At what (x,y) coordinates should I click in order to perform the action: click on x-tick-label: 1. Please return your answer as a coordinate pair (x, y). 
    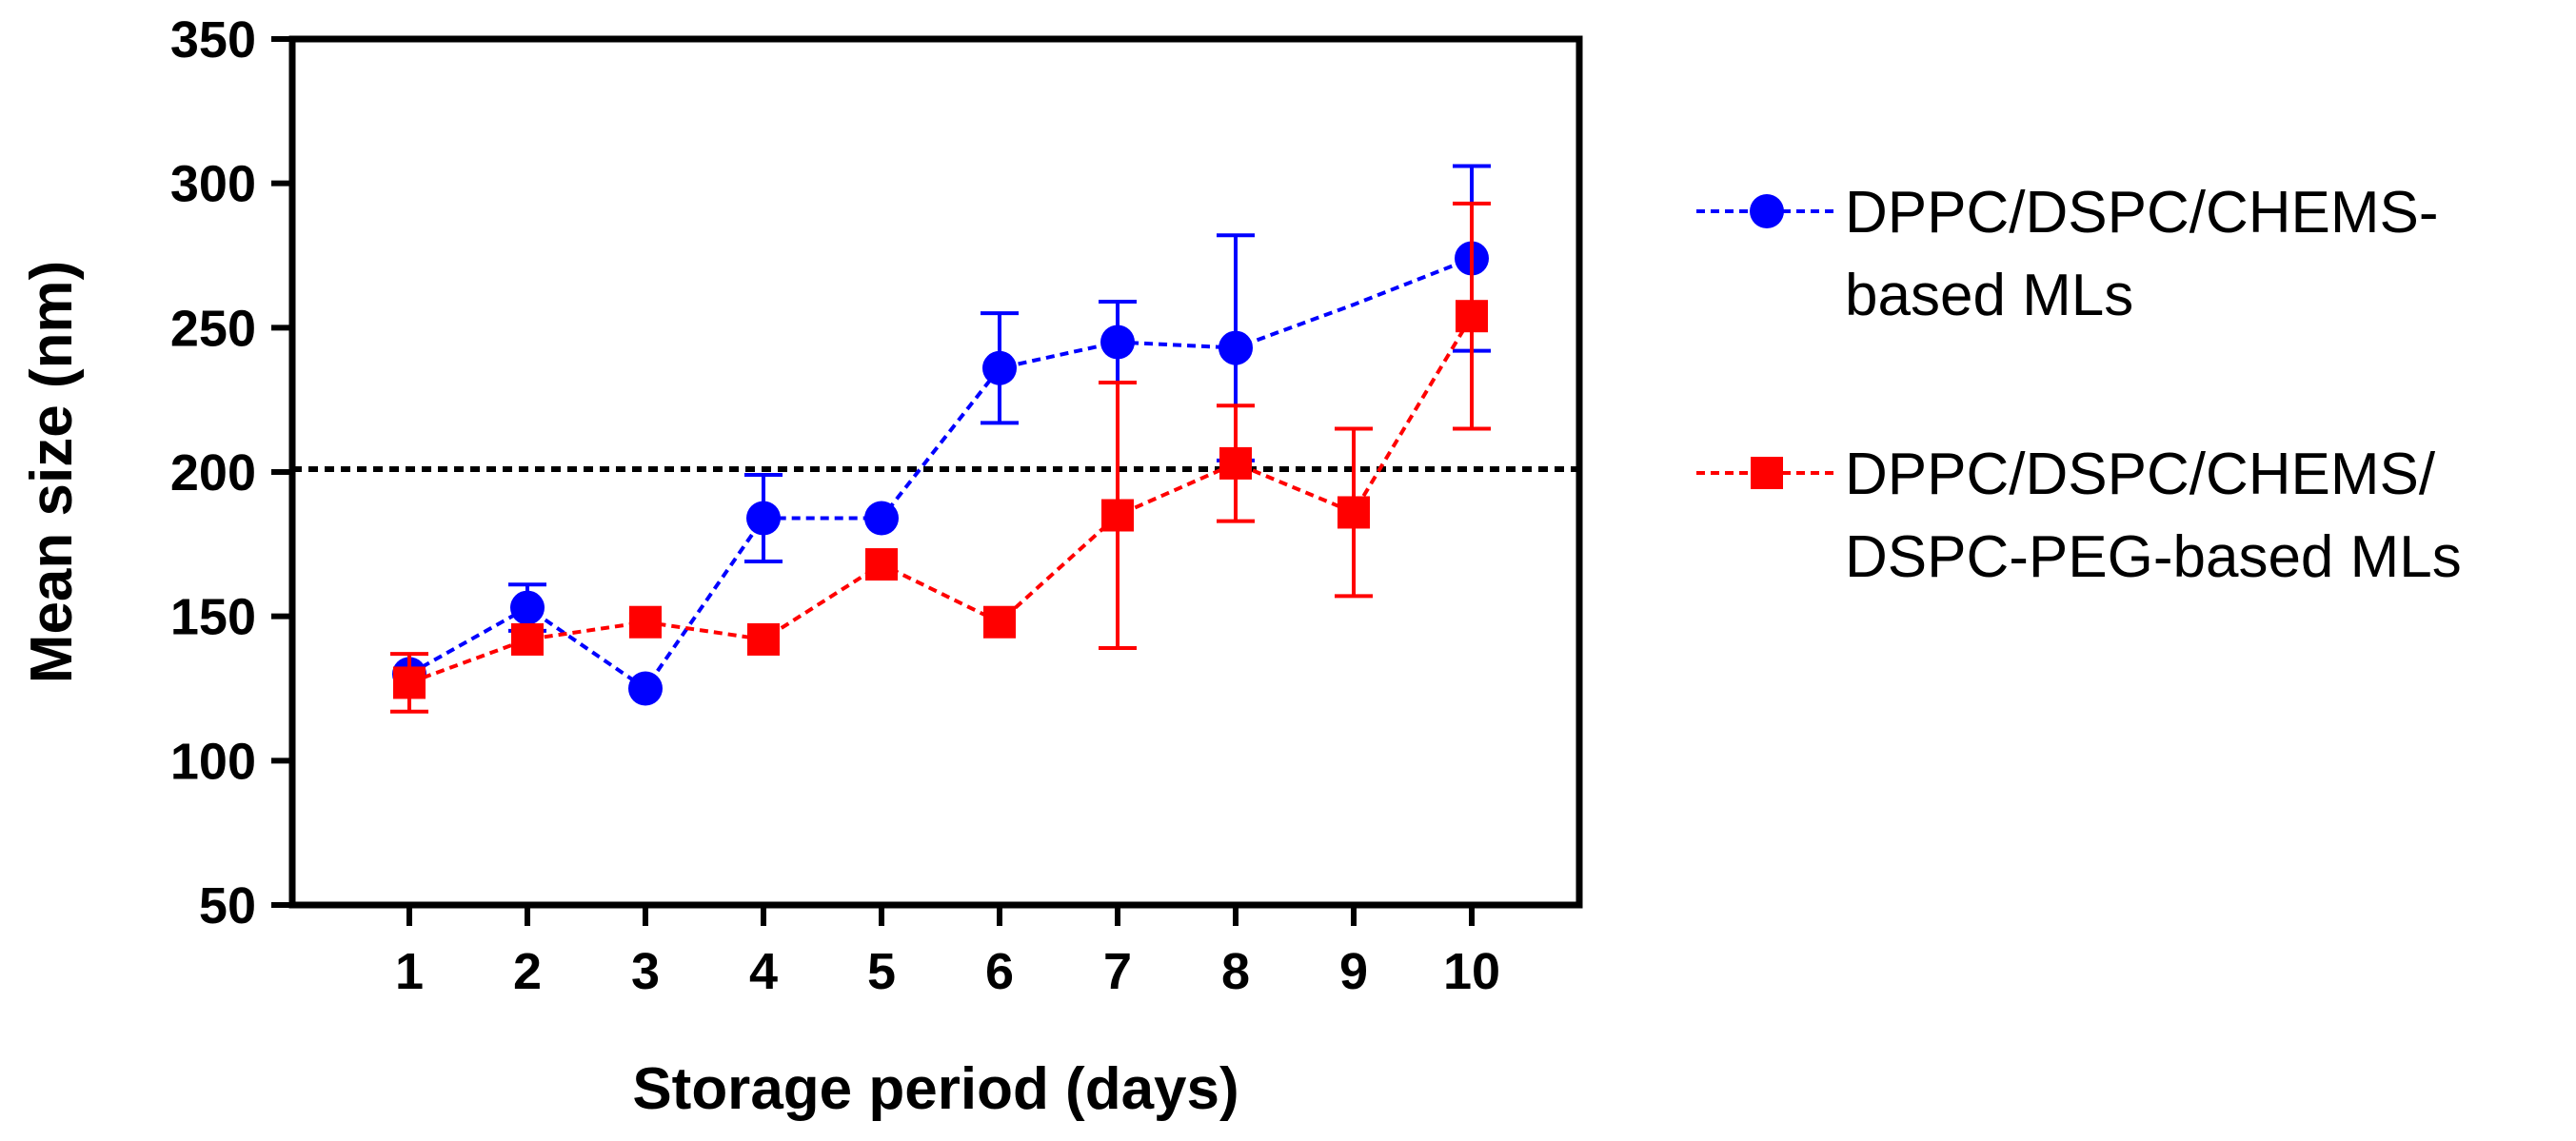
    Looking at the image, I should click on (409, 972).